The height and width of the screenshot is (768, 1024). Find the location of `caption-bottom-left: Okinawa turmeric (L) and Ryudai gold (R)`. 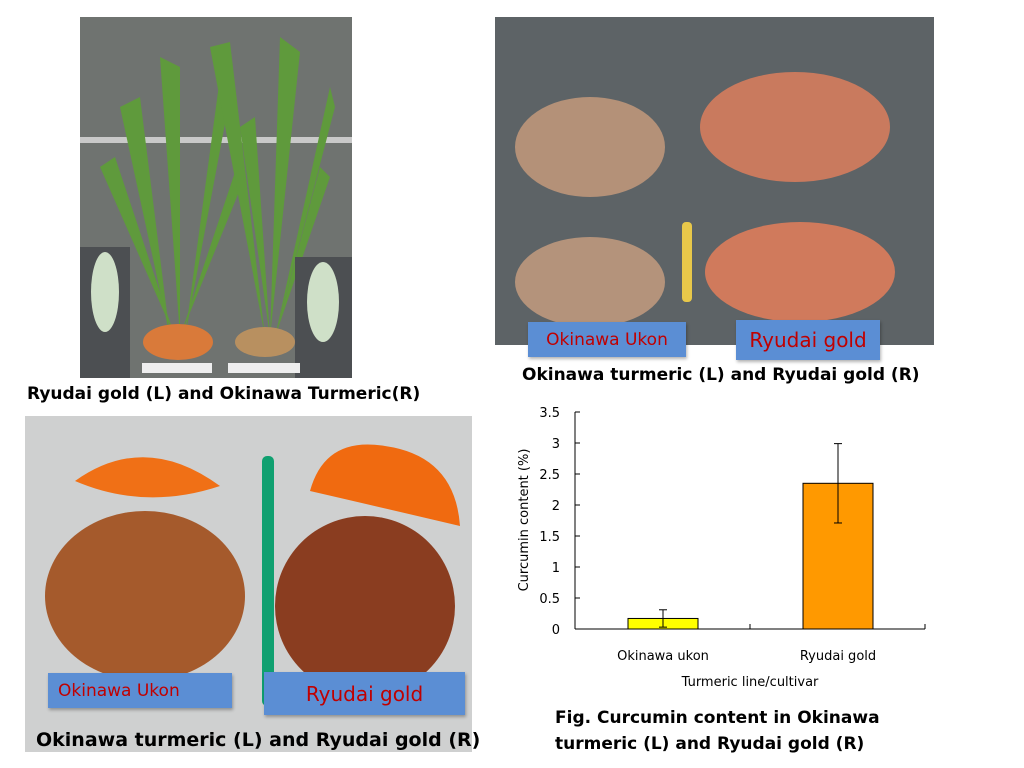

caption-bottom-left: Okinawa turmeric (L) and Ryudai gold (R) is located at coordinates (258, 740).